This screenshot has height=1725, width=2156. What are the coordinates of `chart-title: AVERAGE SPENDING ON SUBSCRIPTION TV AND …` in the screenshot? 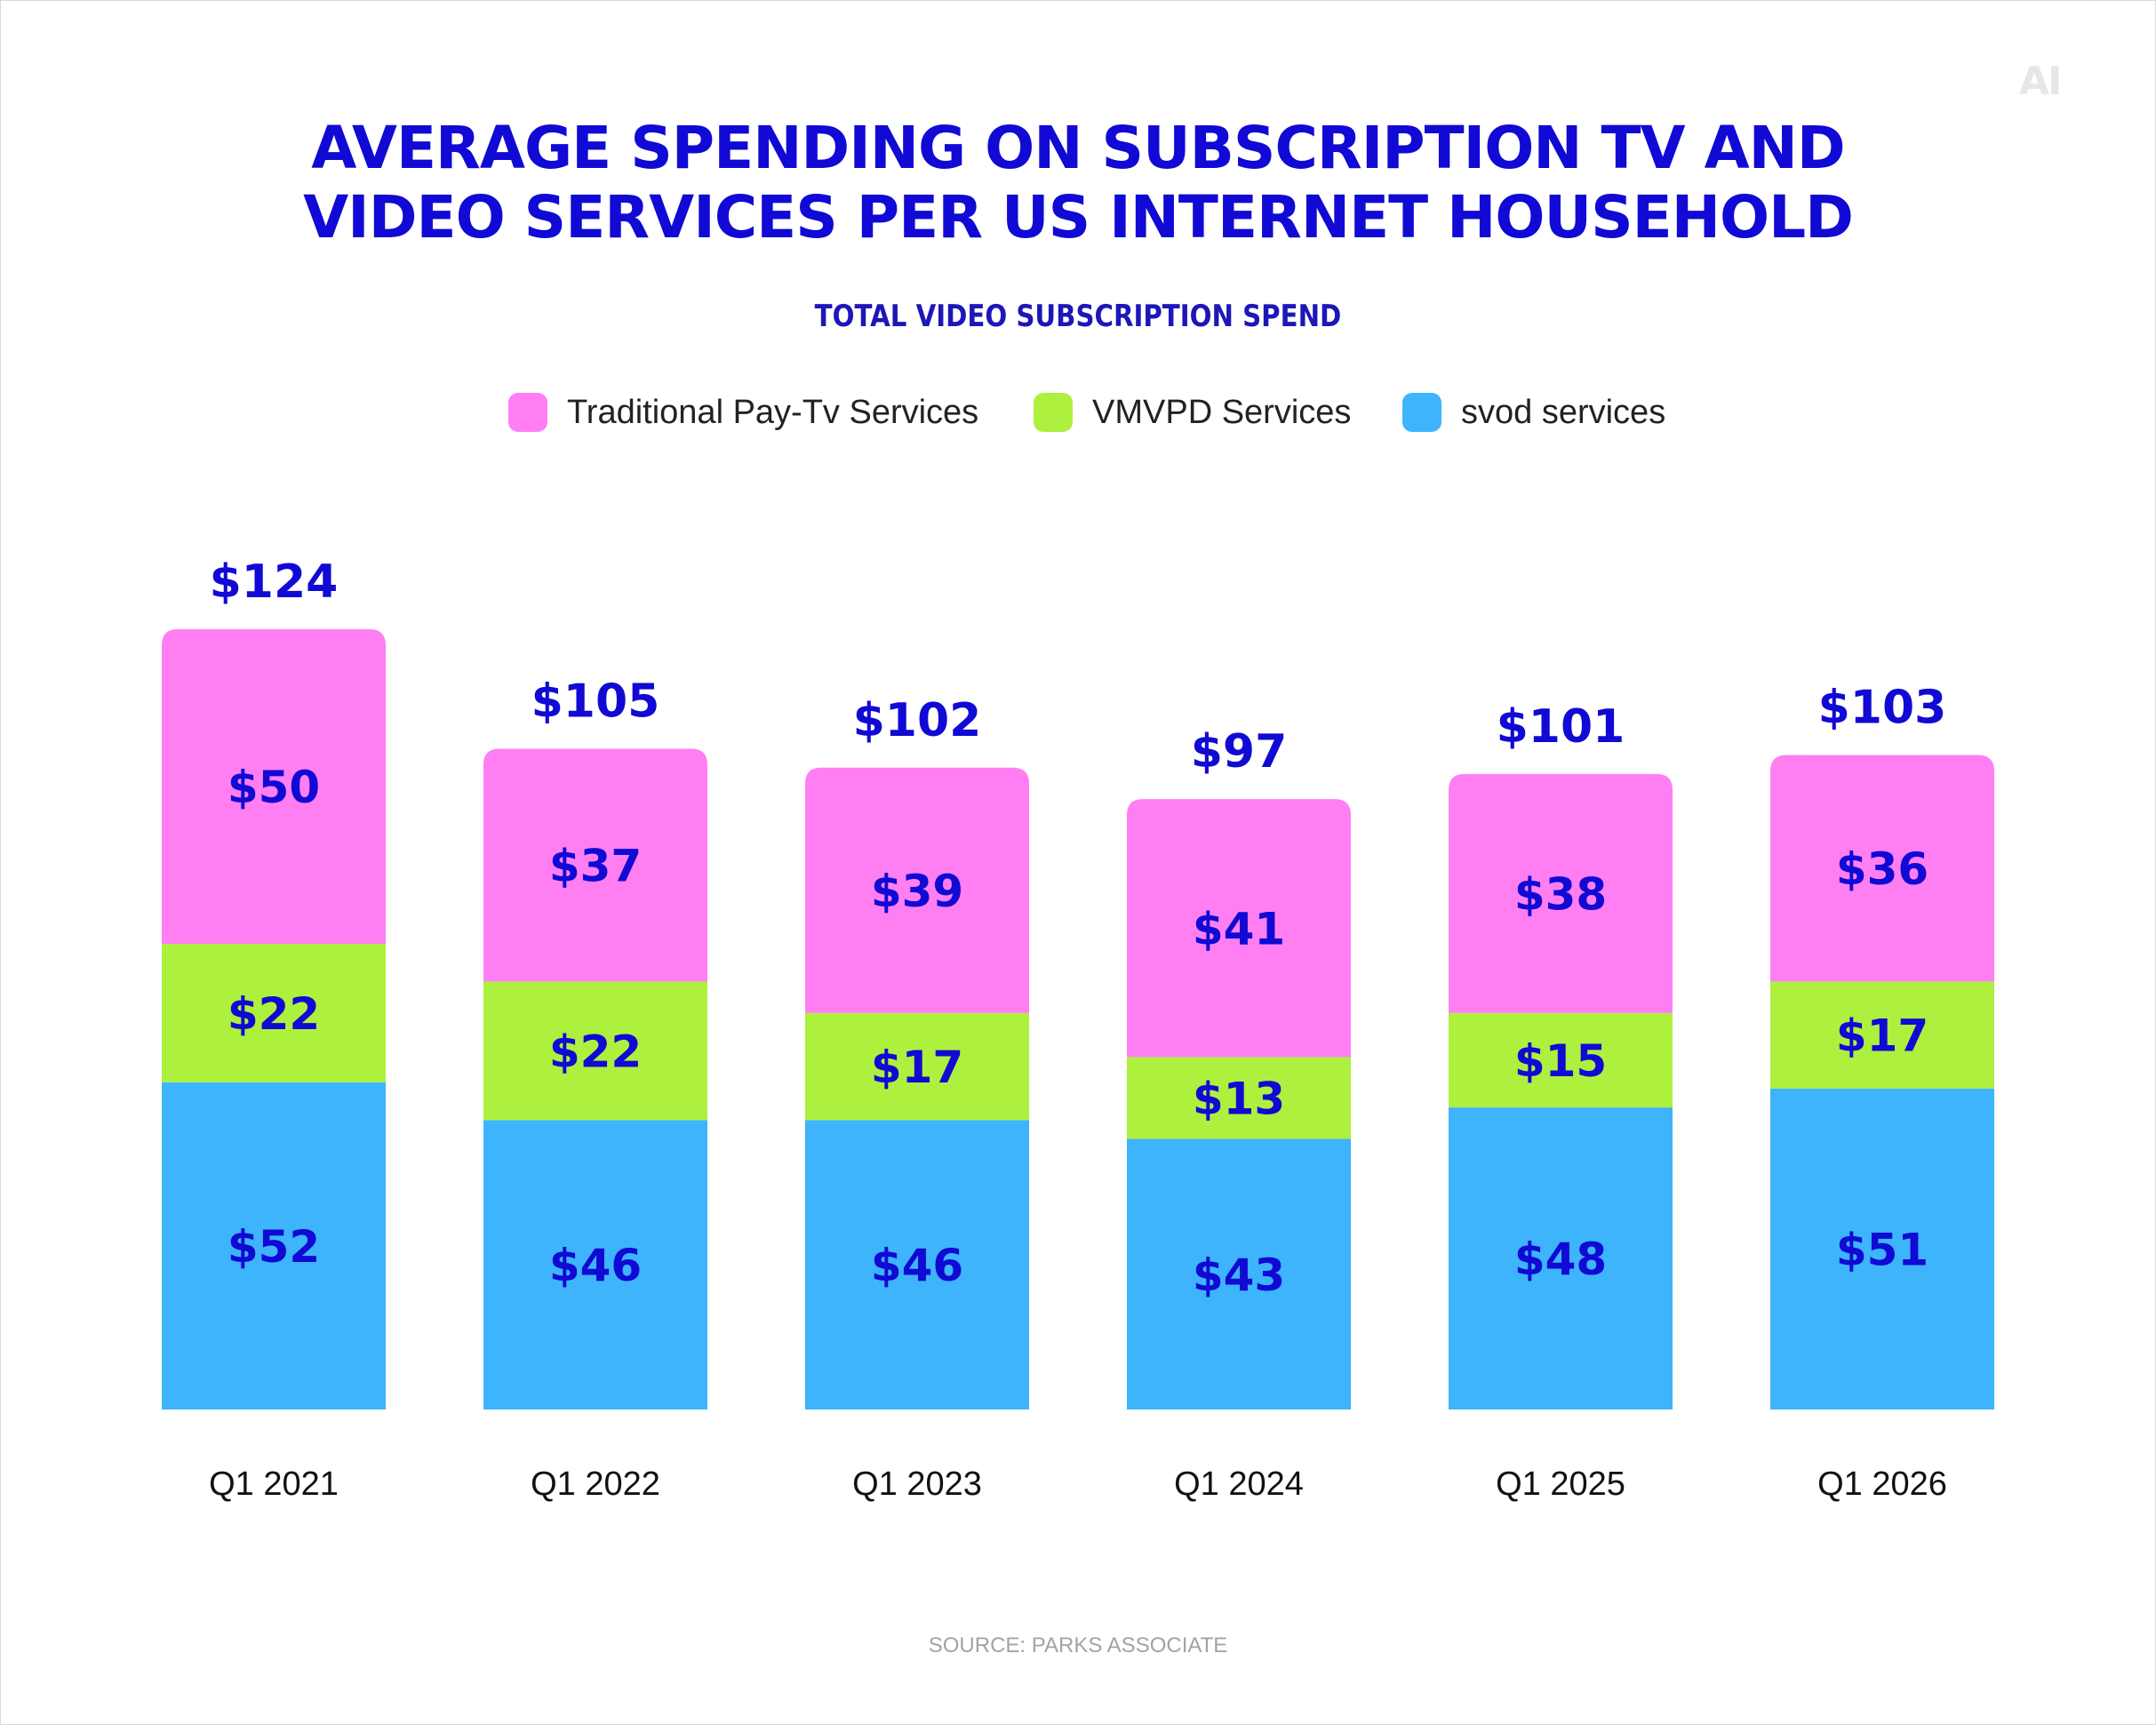 It's located at (1078, 183).